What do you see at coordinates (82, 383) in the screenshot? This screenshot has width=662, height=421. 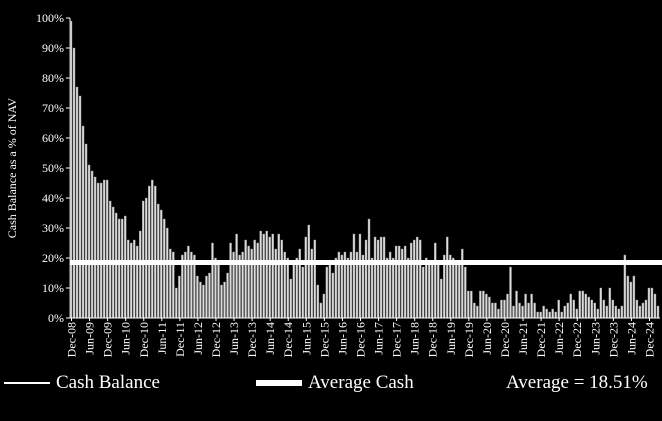 I see `legend-item-cash-balance: Cash Balance` at bounding box center [82, 383].